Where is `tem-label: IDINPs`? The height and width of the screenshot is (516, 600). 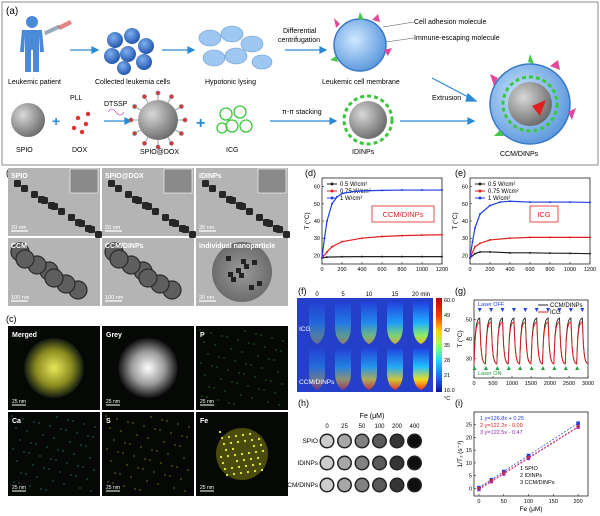 tem-label: IDINPs is located at coordinates (210, 176).